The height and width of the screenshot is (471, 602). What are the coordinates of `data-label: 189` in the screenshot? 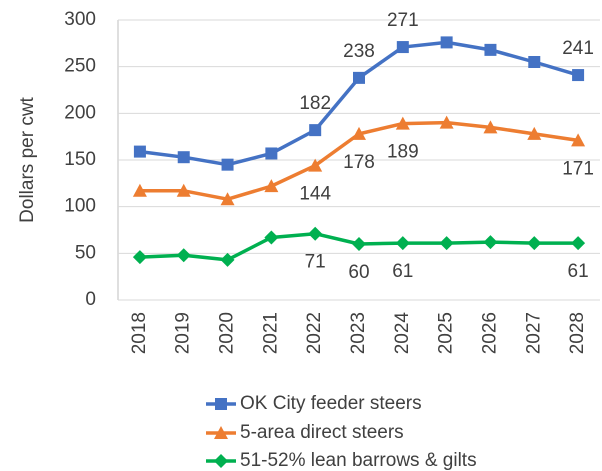 It's located at (403, 152).